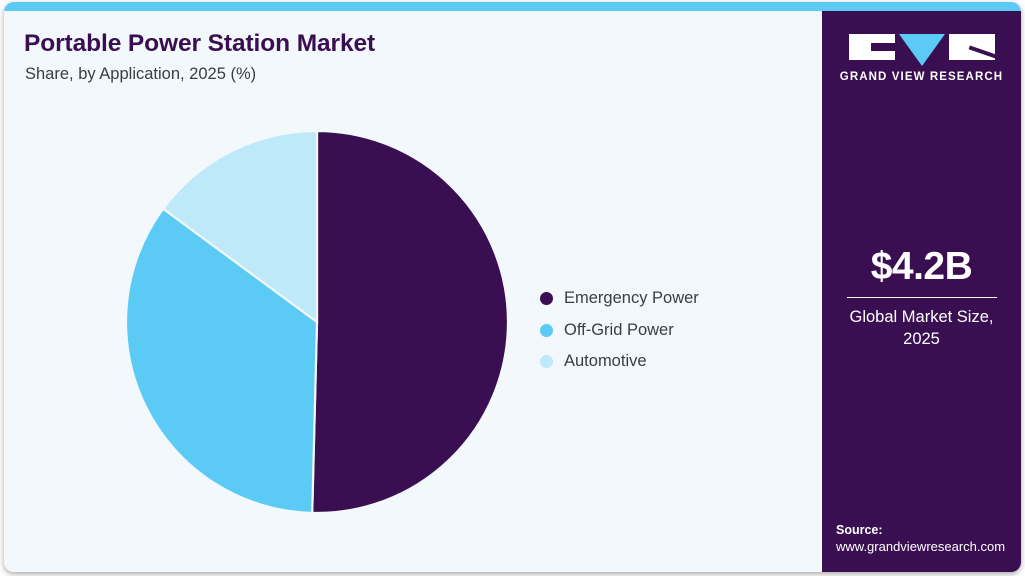 The height and width of the screenshot is (576, 1025). What do you see at coordinates (921, 328) in the screenshot?
I see `stat-caption: Global Market Size, 2025` at bounding box center [921, 328].